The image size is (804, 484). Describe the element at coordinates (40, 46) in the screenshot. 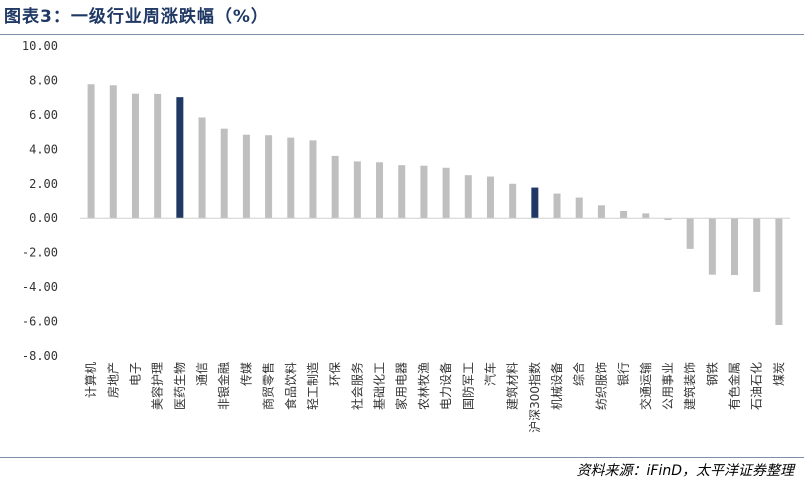

I see `y-tick-label: 10.00` at that location.